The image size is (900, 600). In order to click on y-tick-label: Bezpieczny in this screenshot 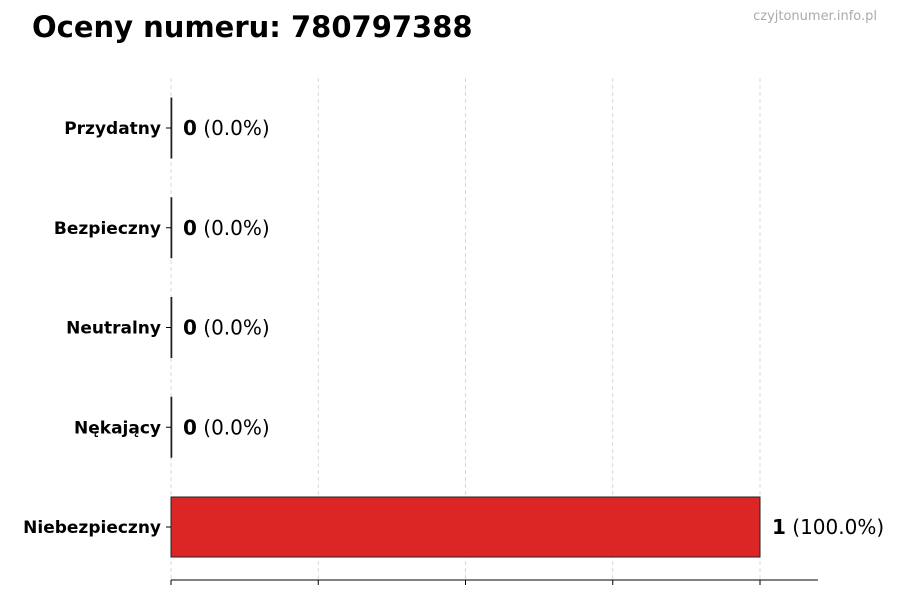, I will do `click(107, 229)`.